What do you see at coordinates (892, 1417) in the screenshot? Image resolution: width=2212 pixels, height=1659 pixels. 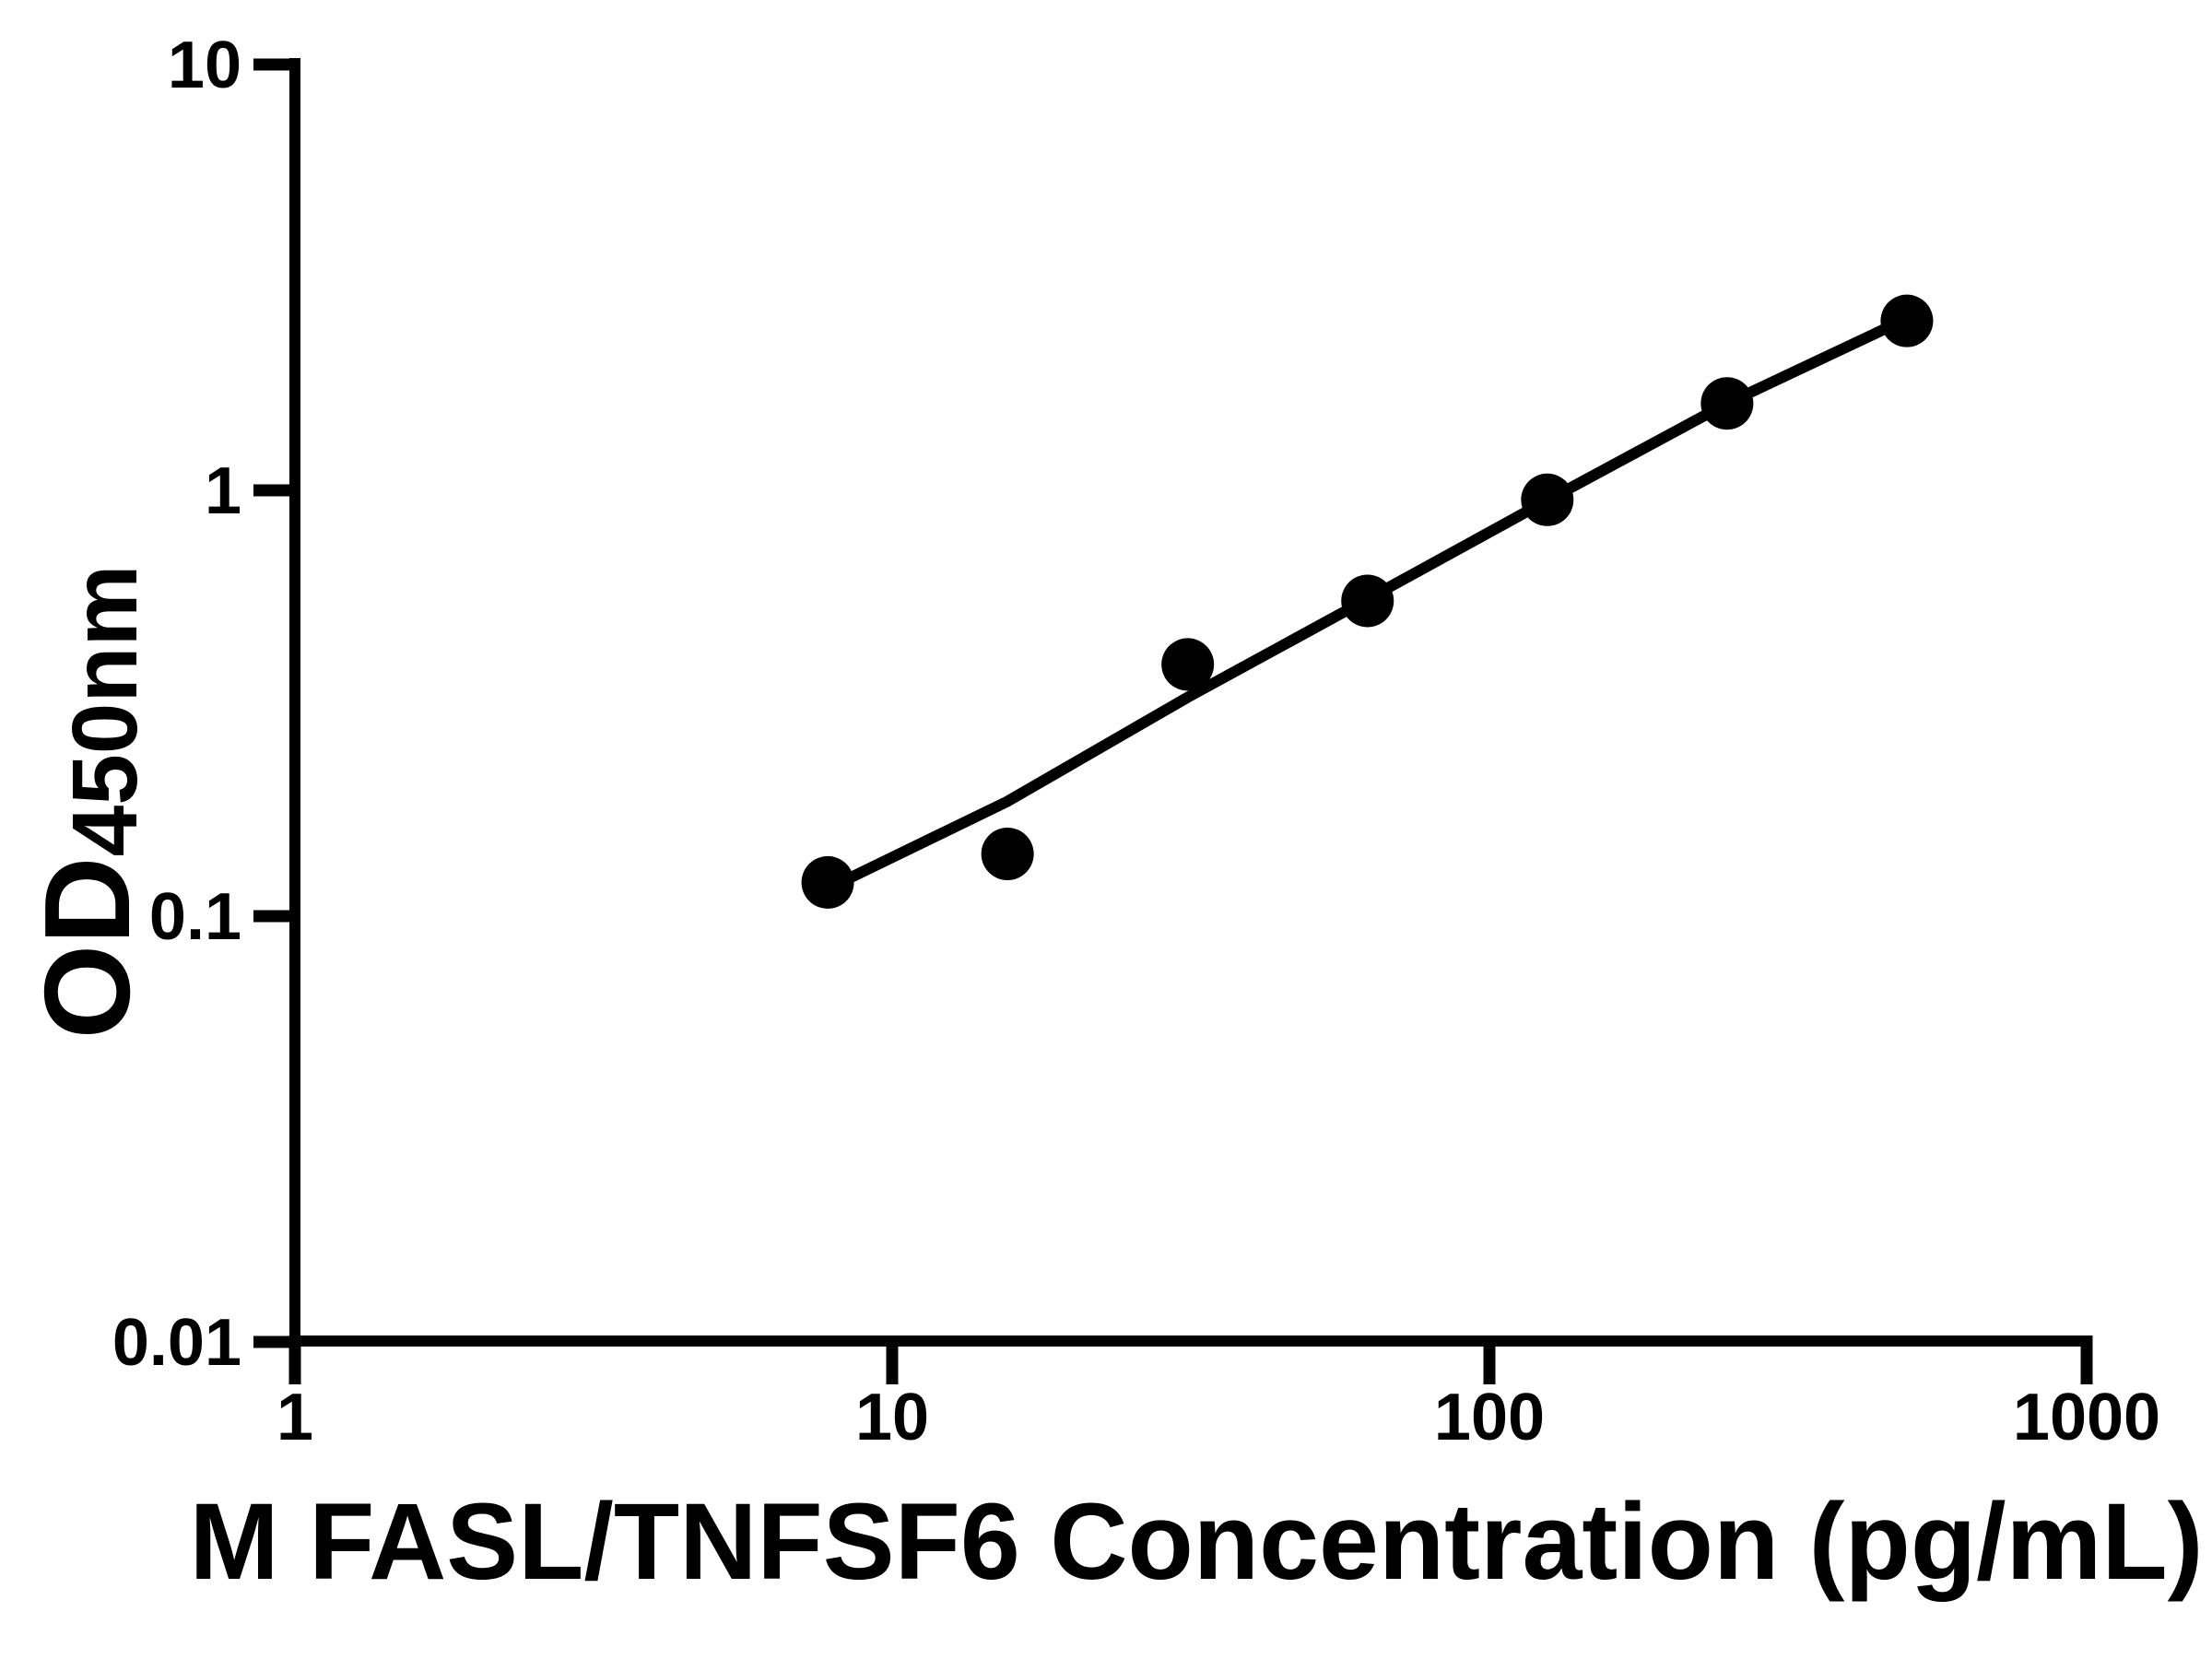 I see `x-tick-label: 10` at bounding box center [892, 1417].